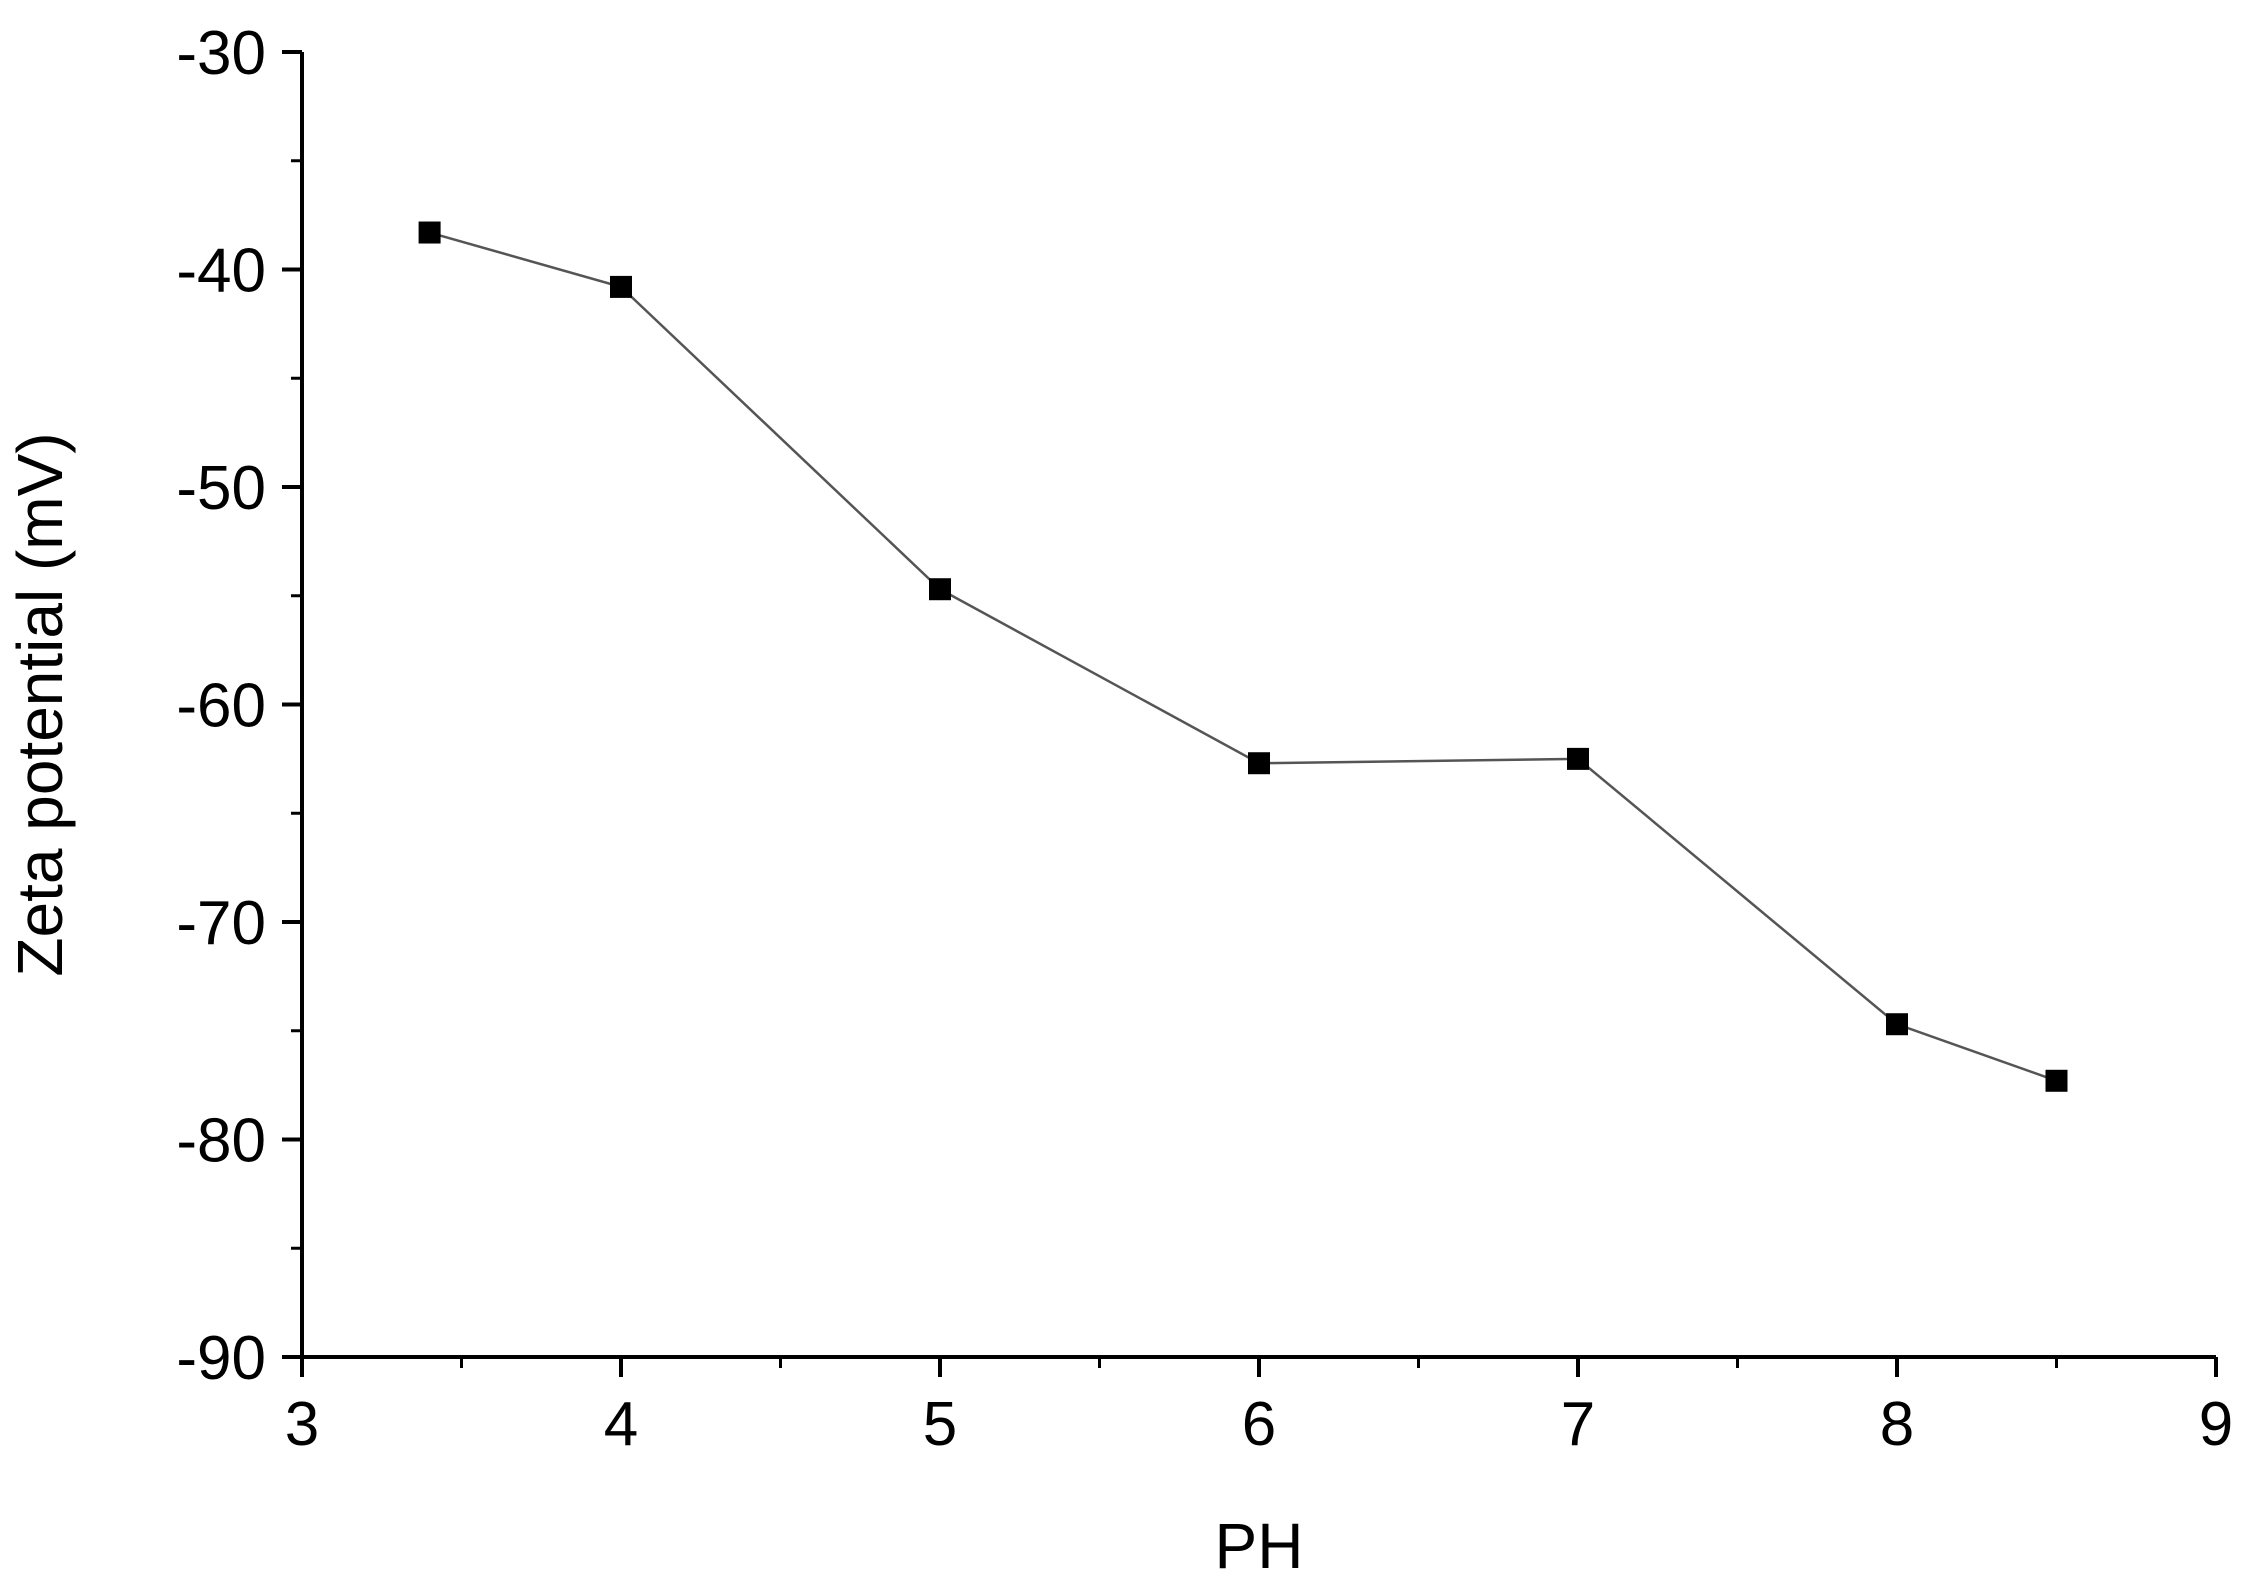 The height and width of the screenshot is (1596, 2245). I want to click on x-tick-label: 8, so click(1897, 1424).